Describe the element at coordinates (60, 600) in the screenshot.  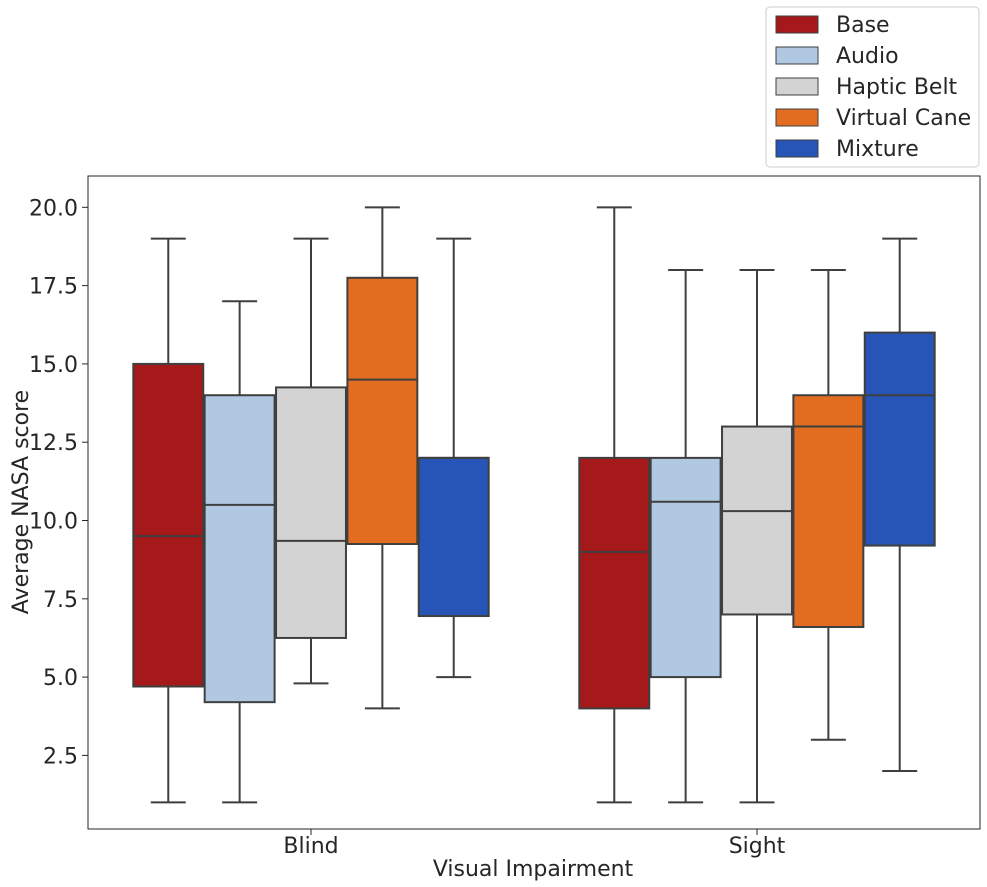
I see `y-tick-label: 7.5` at that location.